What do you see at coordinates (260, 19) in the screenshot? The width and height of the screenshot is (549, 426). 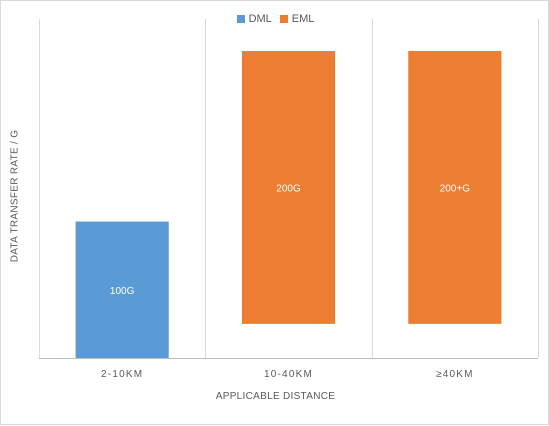 I see `legend-label-dml: DML` at bounding box center [260, 19].